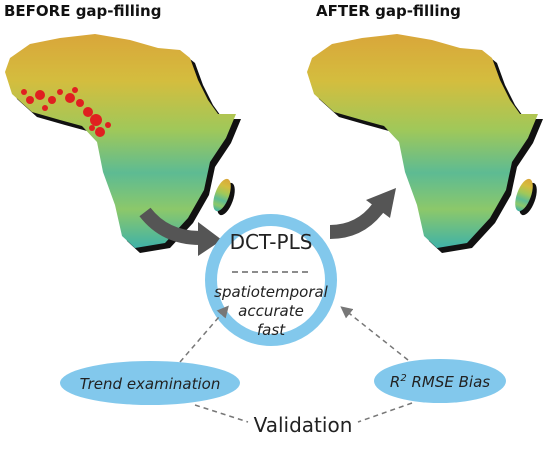 This screenshot has height=450, width=550. I want to click on trend-label: Trend examination, so click(150, 384).